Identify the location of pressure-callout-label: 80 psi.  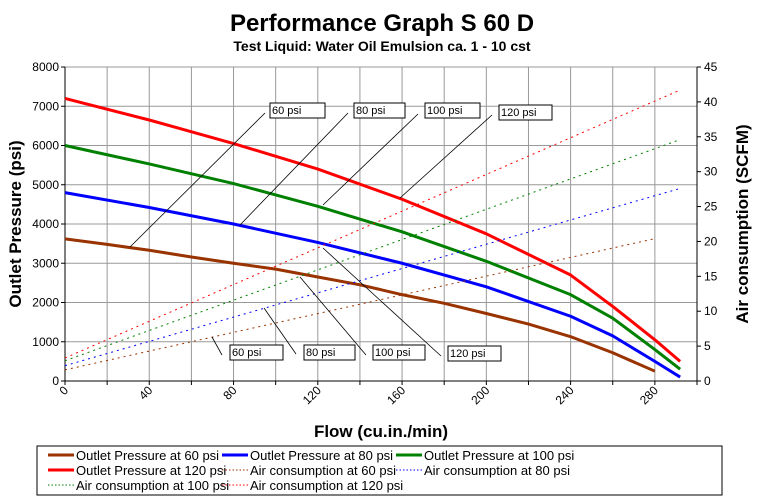
(370, 111).